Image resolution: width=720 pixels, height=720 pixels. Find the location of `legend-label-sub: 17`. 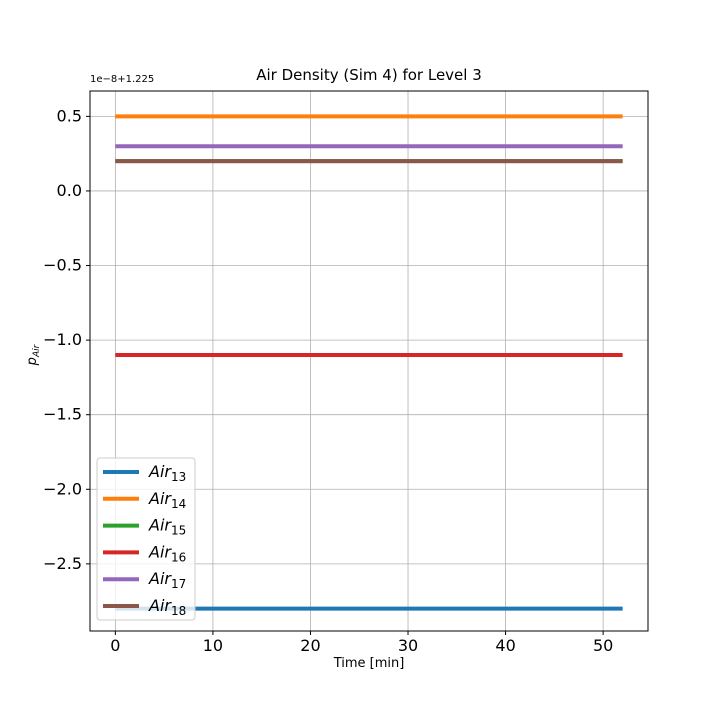

legend-label-sub: 17 is located at coordinates (178, 584).